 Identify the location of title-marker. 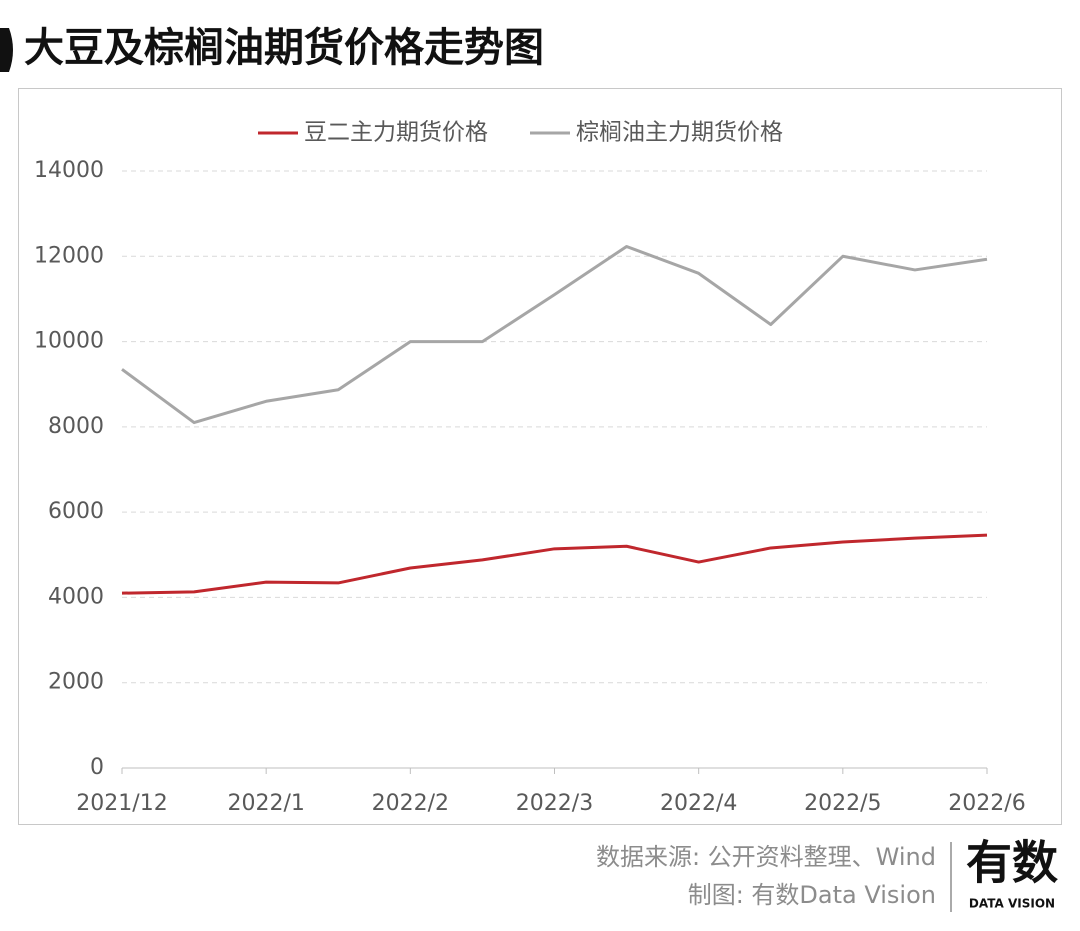
(6, 50).